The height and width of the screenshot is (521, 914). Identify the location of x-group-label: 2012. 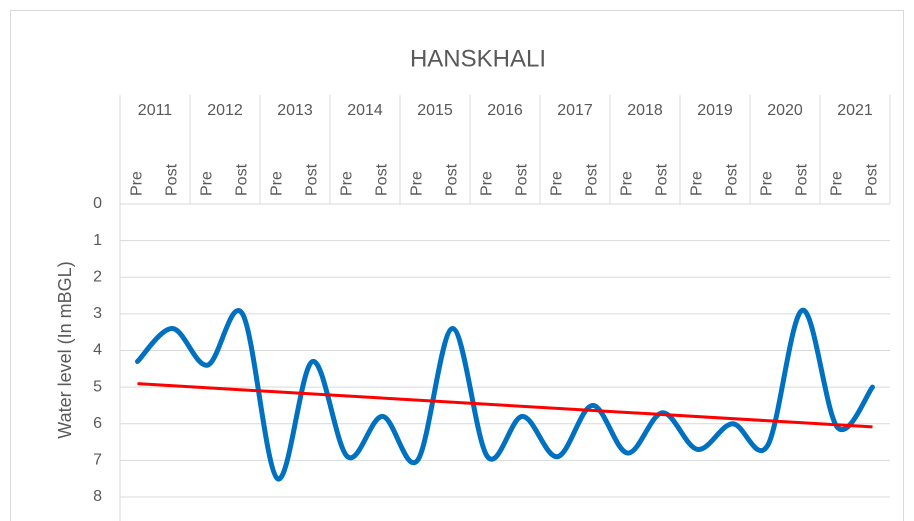
(225, 110).